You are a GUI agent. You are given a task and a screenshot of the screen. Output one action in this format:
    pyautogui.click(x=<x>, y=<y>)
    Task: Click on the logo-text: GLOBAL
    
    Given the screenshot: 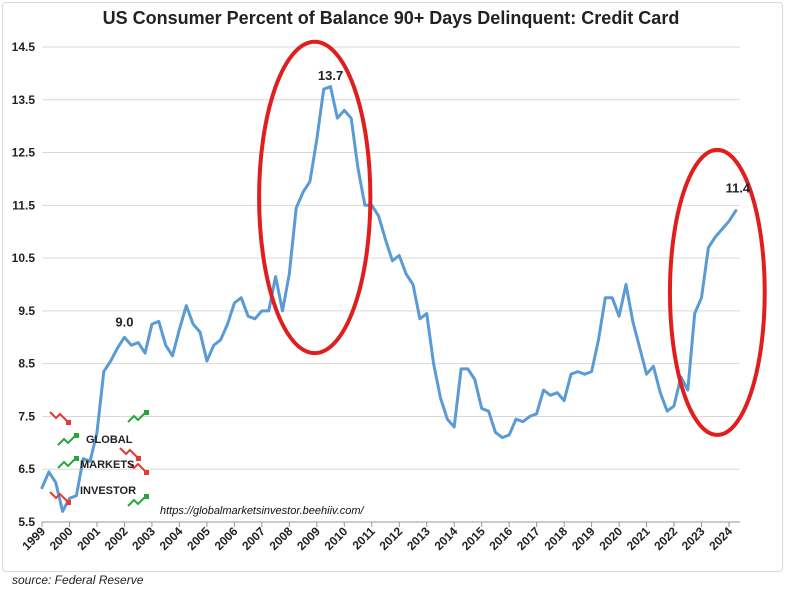 What is the action you would take?
    pyautogui.click(x=109, y=440)
    